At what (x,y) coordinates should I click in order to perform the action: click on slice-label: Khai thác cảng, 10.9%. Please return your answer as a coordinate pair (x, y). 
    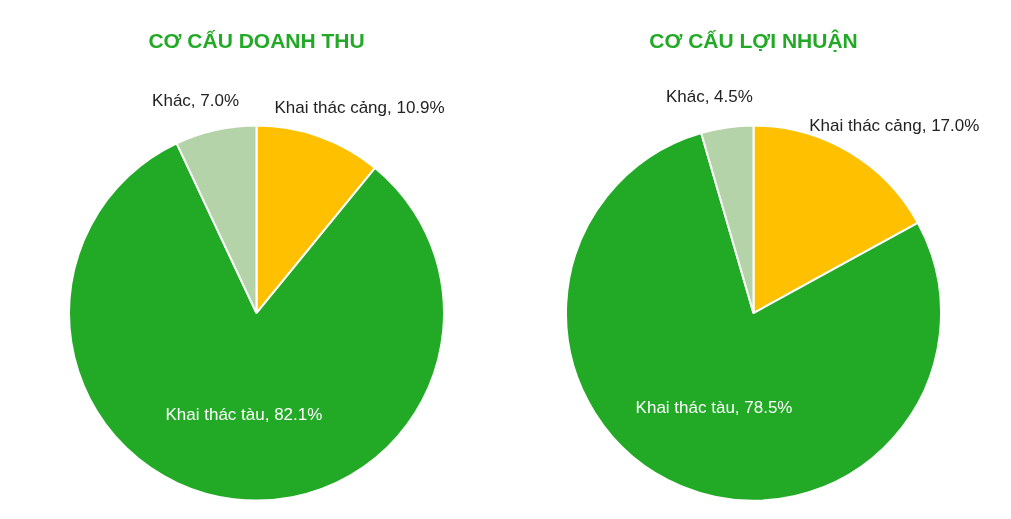
    Looking at the image, I should click on (359, 107).